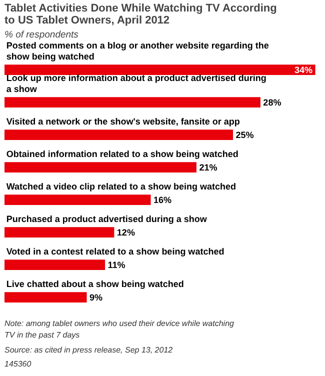  What do you see at coordinates (115, 251) in the screenshot?
I see `y-tick-label: Voted in a contest related to a show being watched` at bounding box center [115, 251].